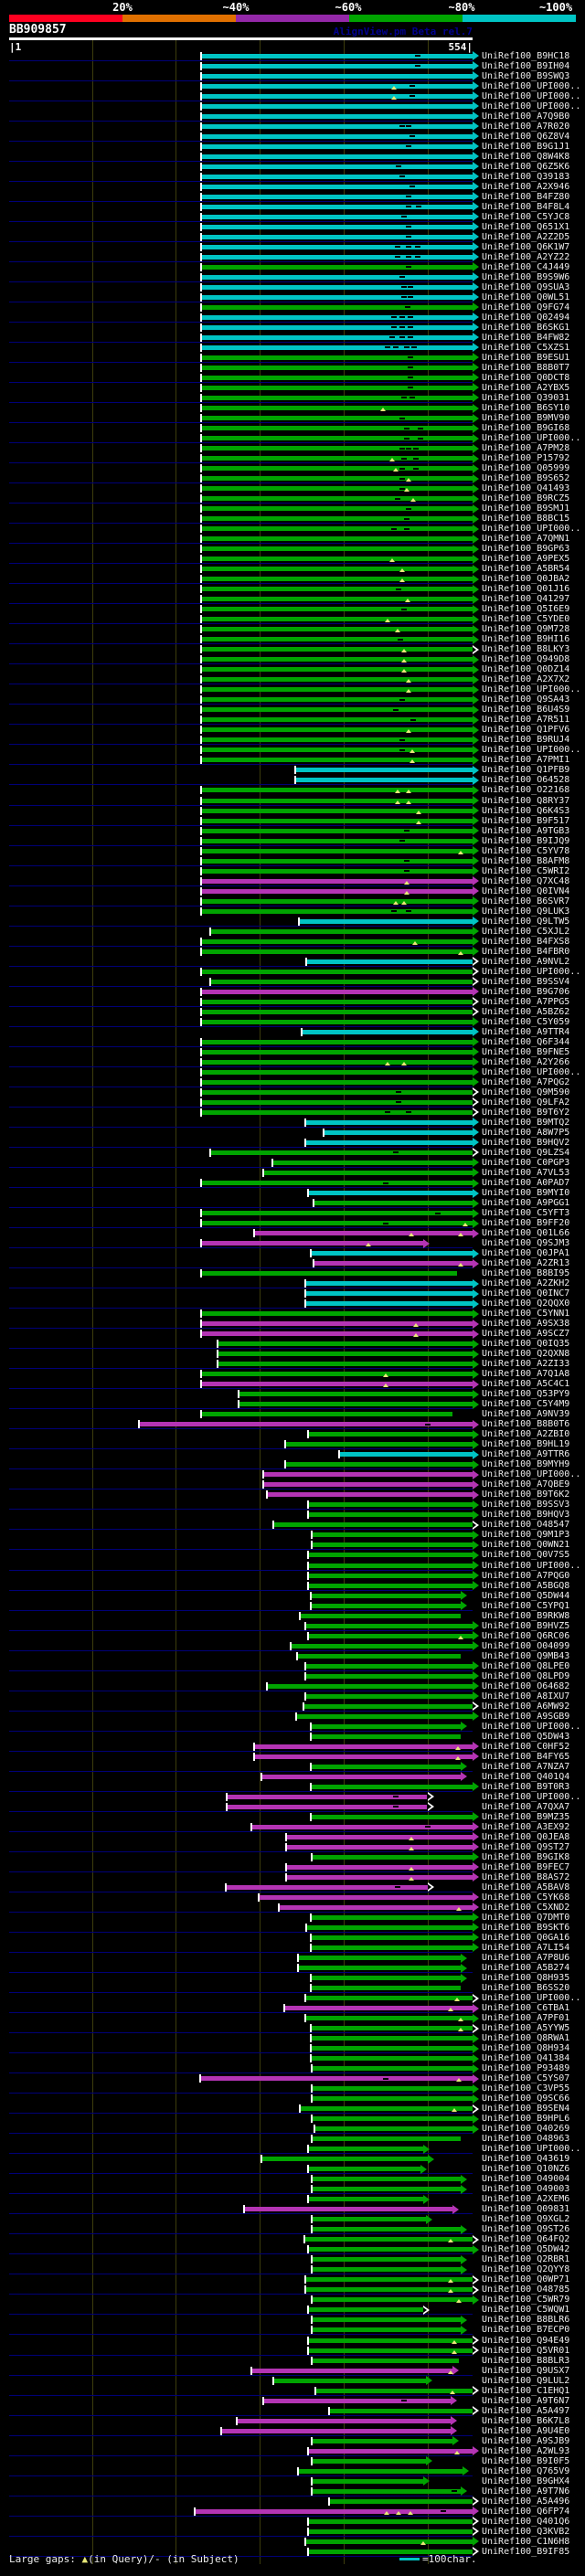  Describe the element at coordinates (526, 1454) in the screenshot. I see `hit-label: UniRef100_A9TTR6` at that location.